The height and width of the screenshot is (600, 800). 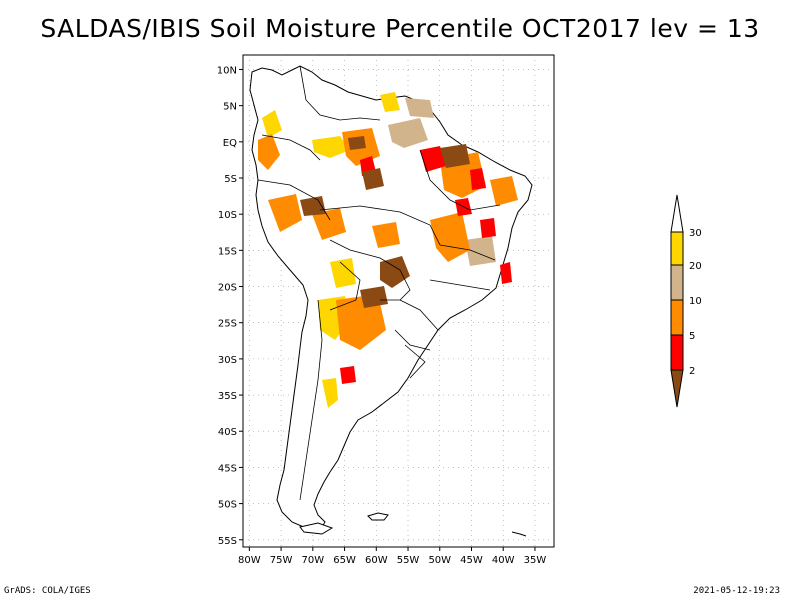 I want to click on lat-label: 25S, so click(x=227, y=324).